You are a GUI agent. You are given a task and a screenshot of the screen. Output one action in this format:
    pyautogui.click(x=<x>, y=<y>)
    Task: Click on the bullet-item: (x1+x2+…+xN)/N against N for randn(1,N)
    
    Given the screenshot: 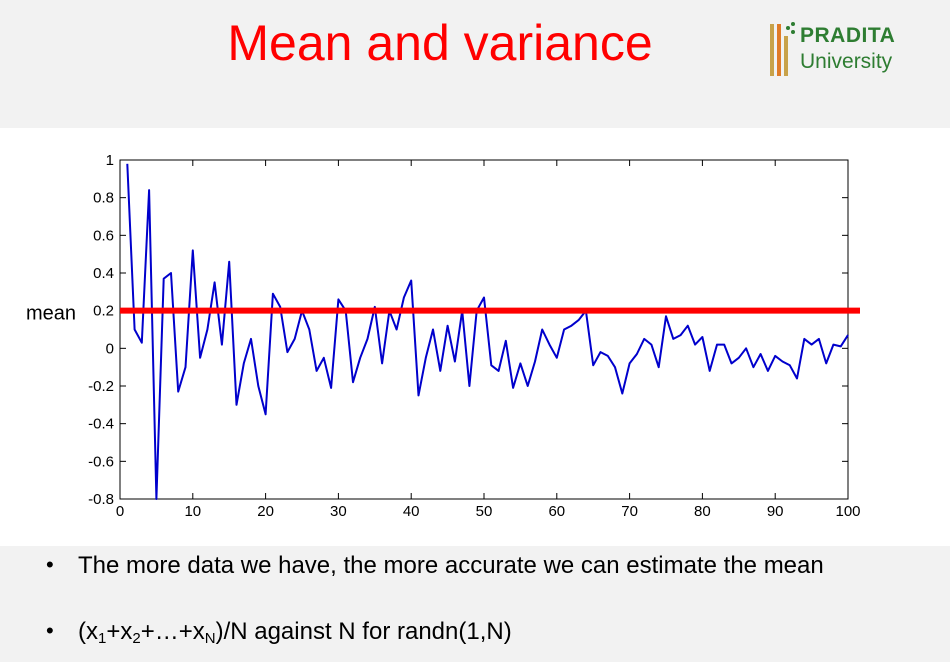 What is the action you would take?
    pyautogui.click(x=490, y=633)
    